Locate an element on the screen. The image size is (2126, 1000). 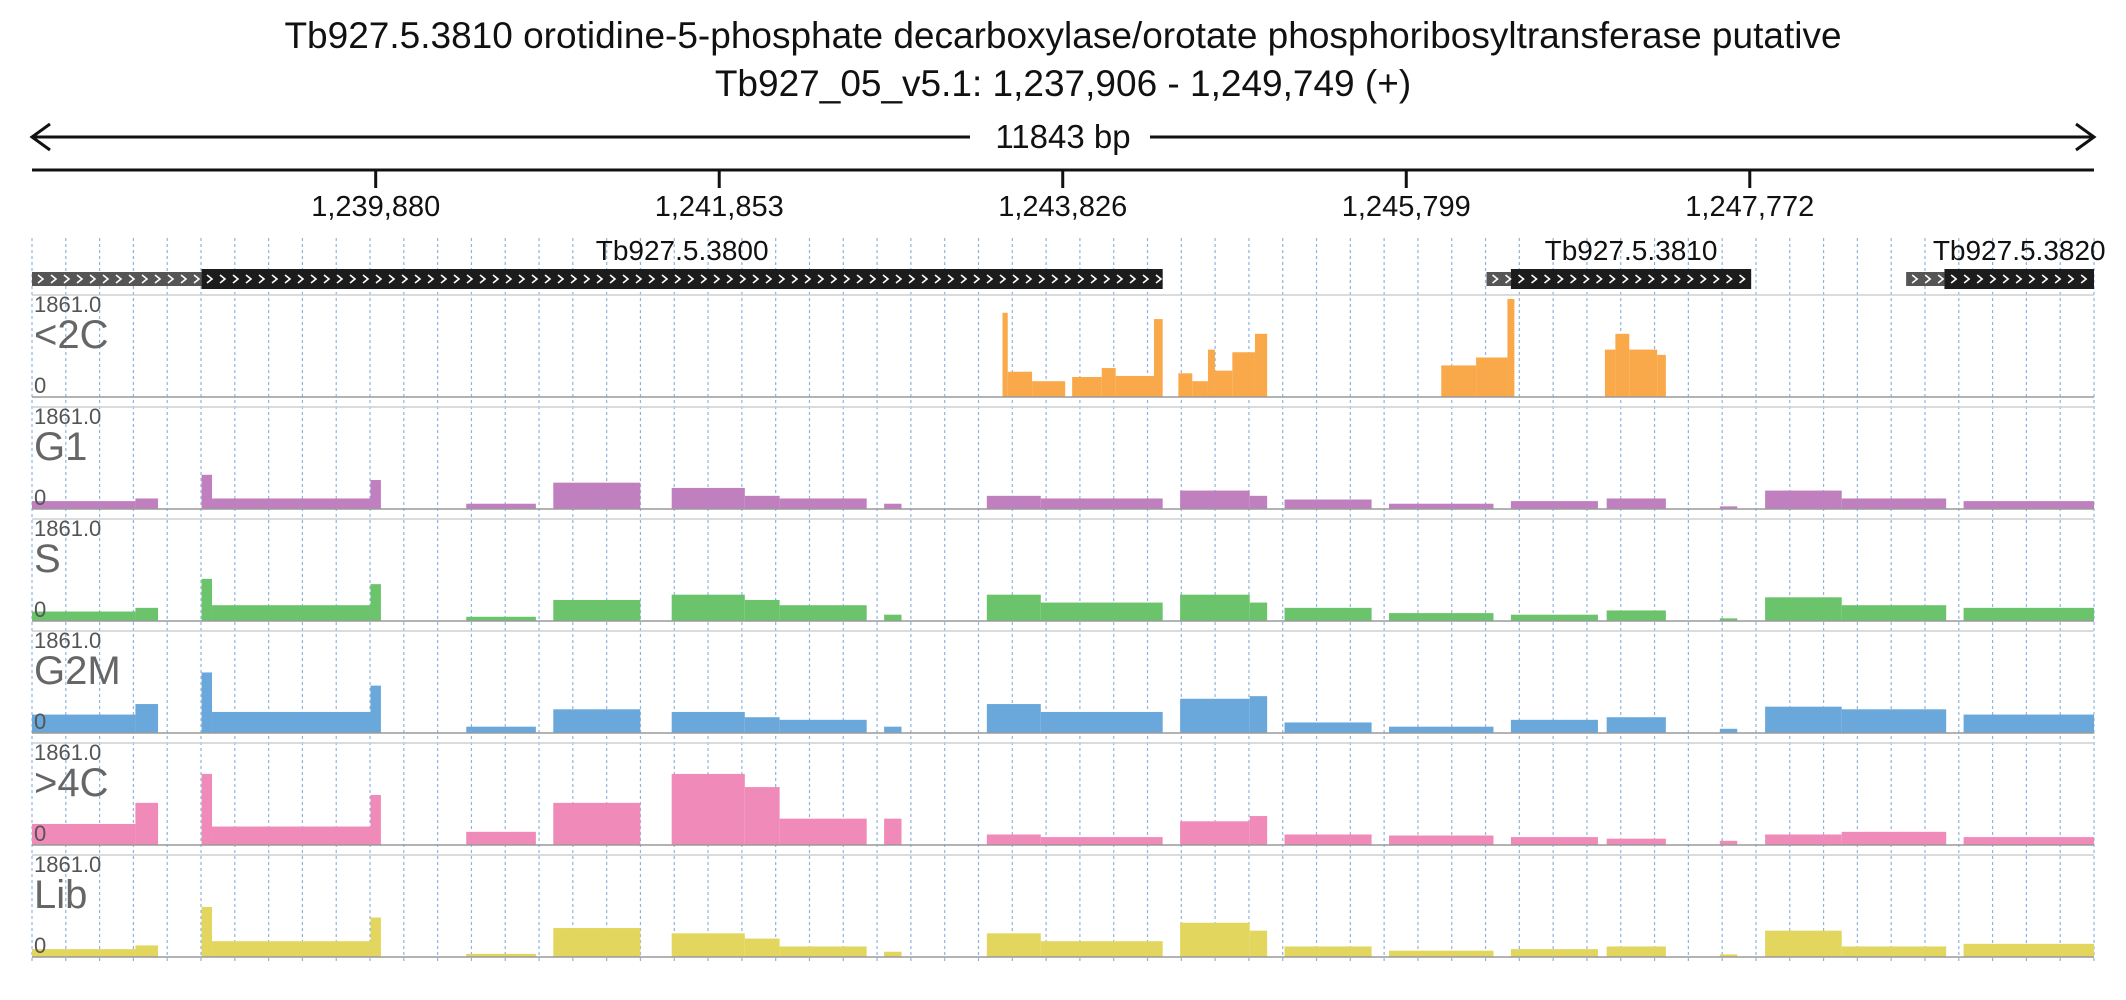
track-name: S is located at coordinates (47, 559).